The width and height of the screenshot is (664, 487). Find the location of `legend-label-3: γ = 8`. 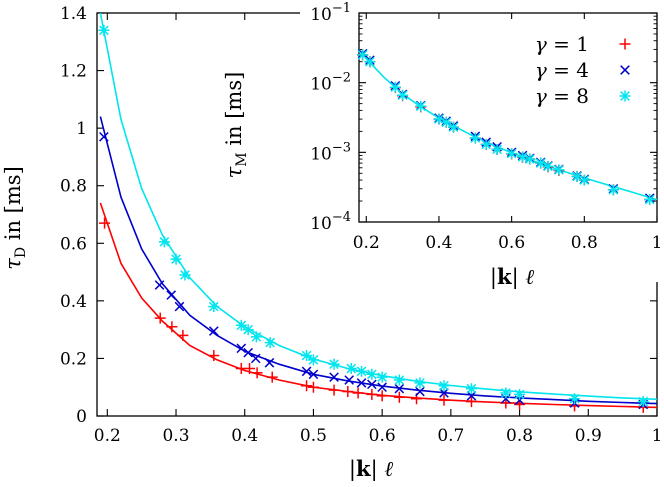

legend-label-3: γ = 8 is located at coordinates (562, 96).